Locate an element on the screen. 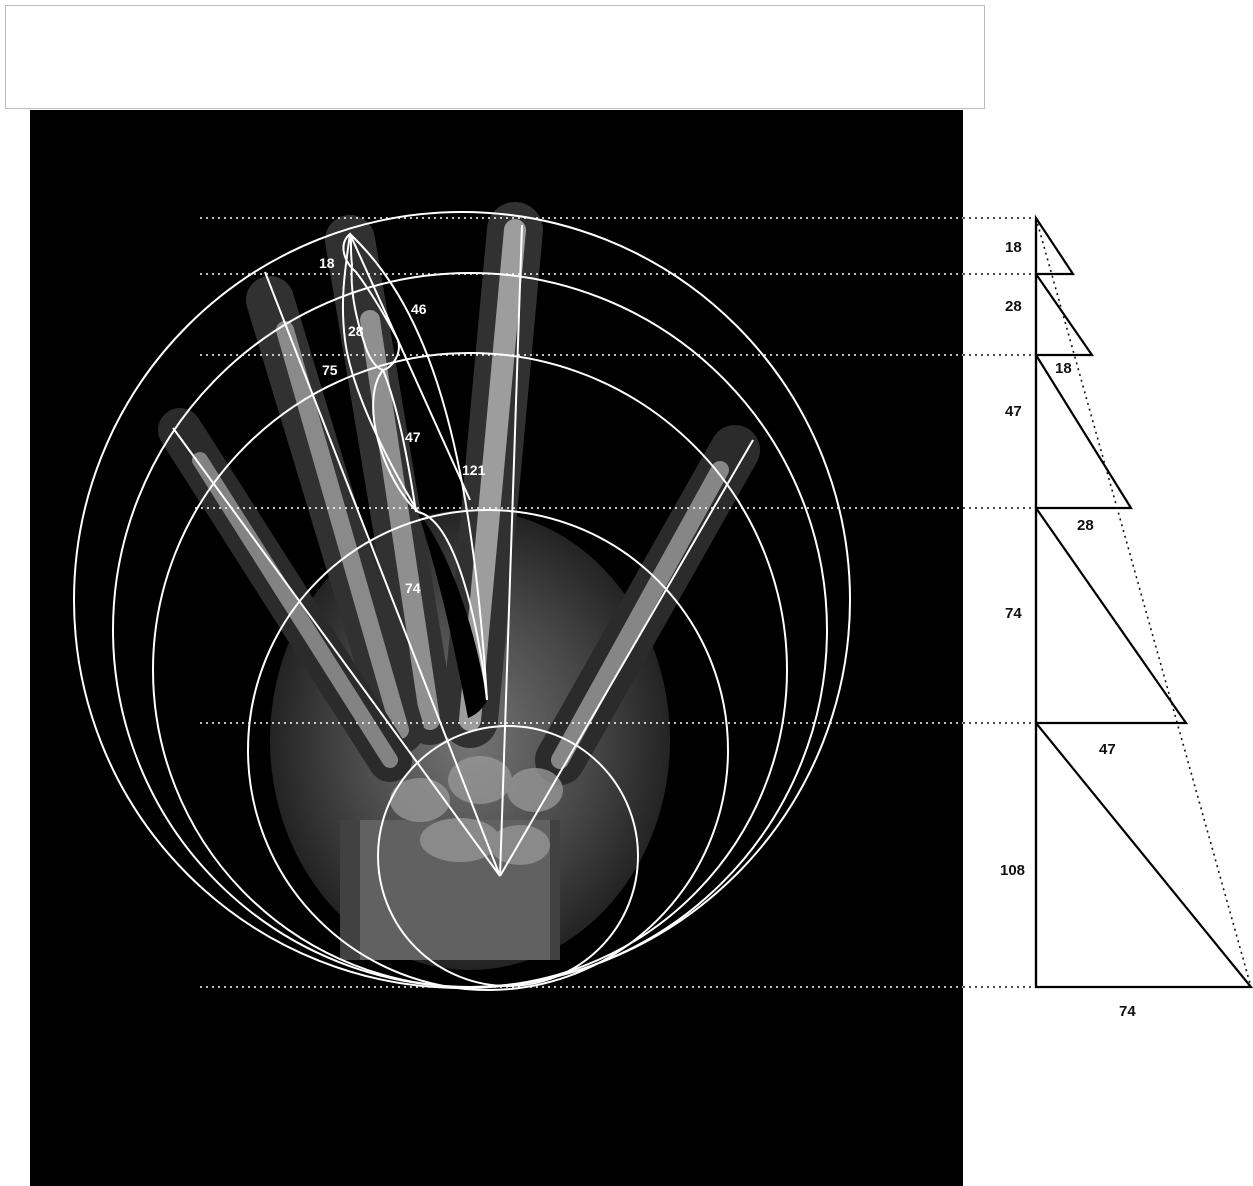  scale-side-label: 28 is located at coordinates (1013, 306).